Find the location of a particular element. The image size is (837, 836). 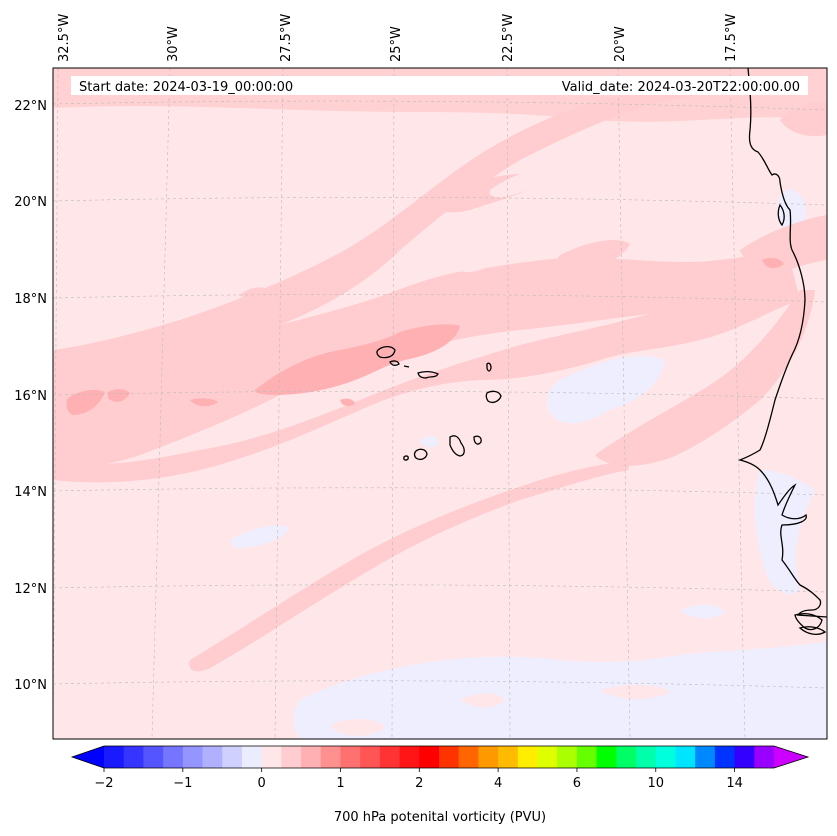

colorbar-tick-label: 4 is located at coordinates (498, 783).